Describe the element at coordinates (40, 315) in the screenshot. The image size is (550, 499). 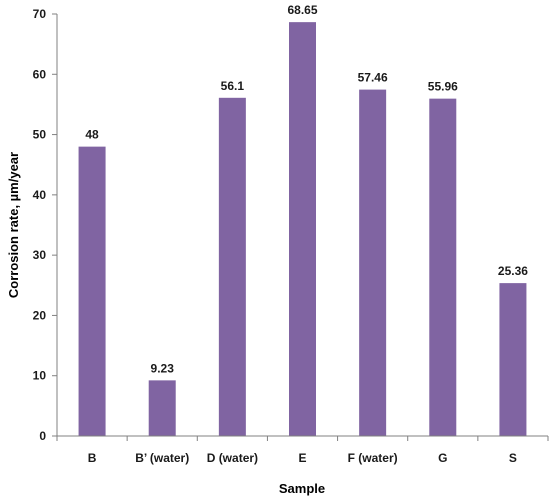
I see `y-tick-label-2: 20` at that location.